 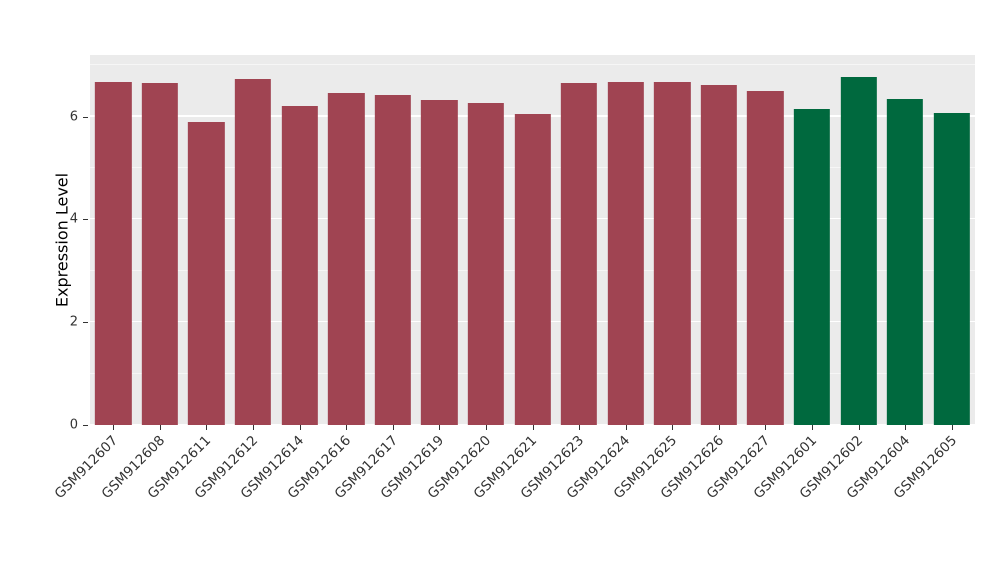 What do you see at coordinates (73, 219) in the screenshot?
I see `y-tick-label: 4` at bounding box center [73, 219].